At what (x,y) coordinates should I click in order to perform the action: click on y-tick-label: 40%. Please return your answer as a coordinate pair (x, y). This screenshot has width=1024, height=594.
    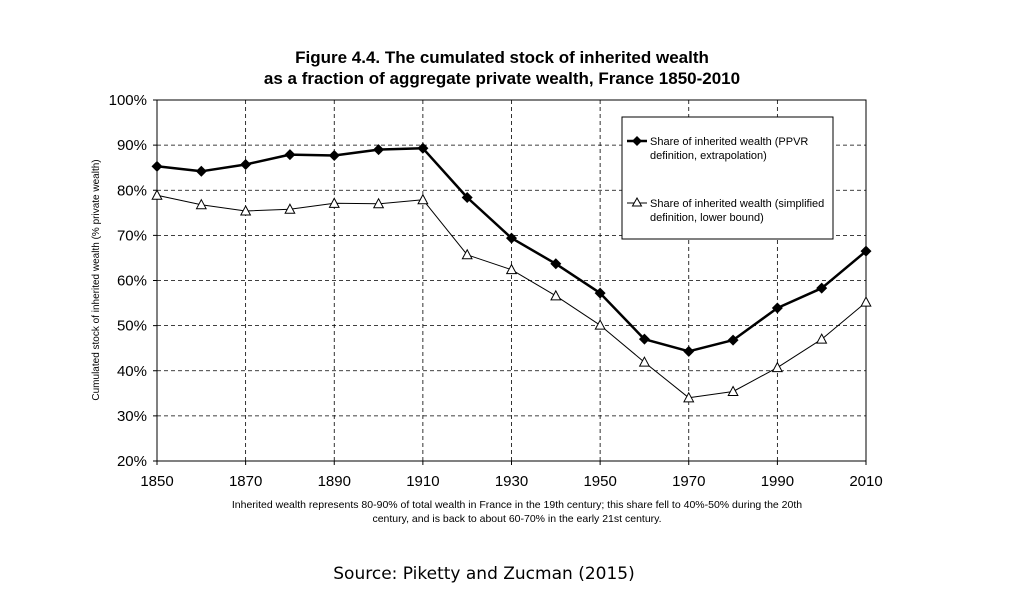
    Looking at the image, I should click on (132, 371).